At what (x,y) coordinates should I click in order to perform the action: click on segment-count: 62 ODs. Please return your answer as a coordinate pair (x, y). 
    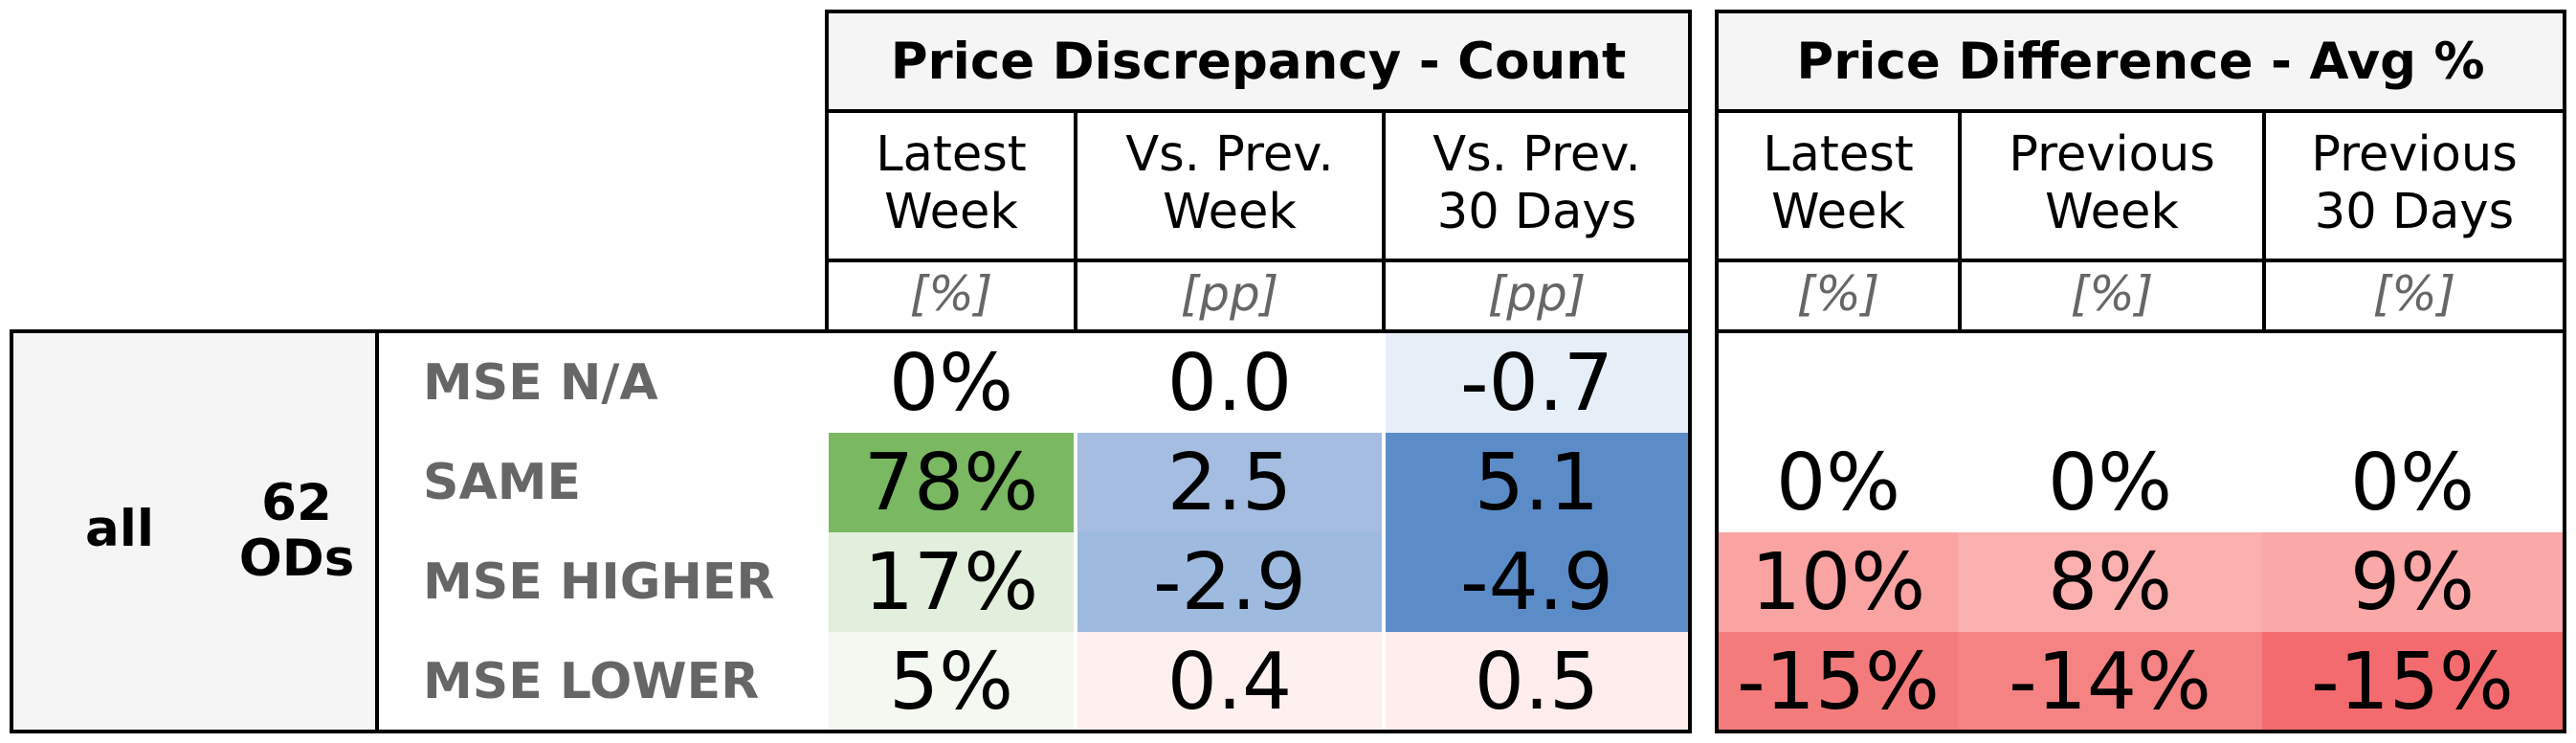
    Looking at the image, I should click on (296, 530).